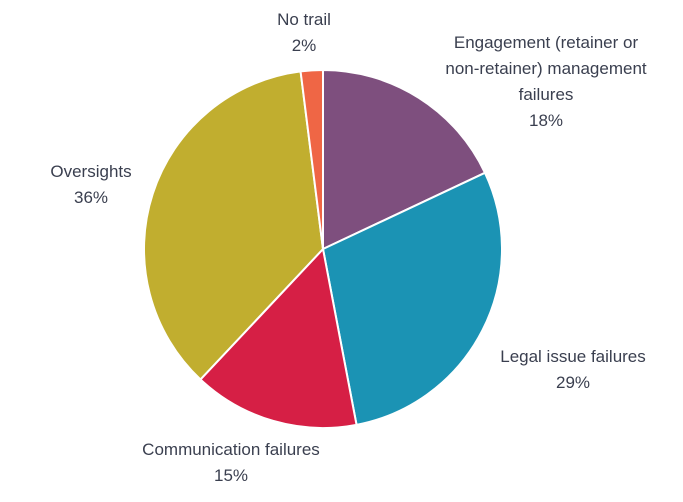  What do you see at coordinates (90, 171) in the screenshot?
I see `slice-category-label: Oversights` at bounding box center [90, 171].